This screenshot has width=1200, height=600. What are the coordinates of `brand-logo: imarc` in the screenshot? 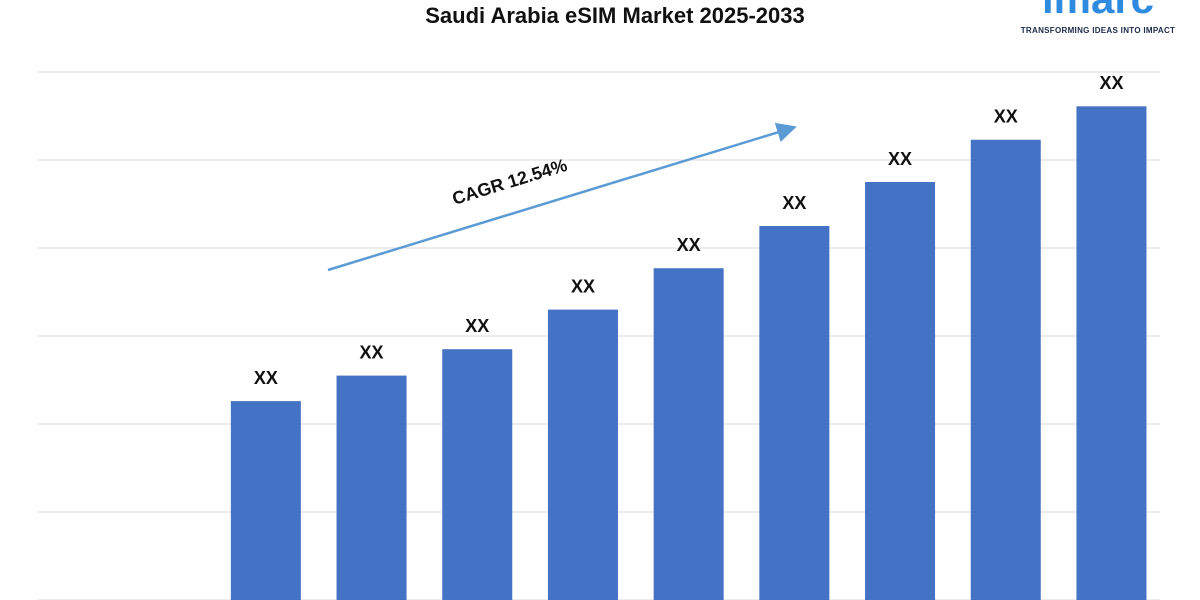 It's located at (1098, 11).